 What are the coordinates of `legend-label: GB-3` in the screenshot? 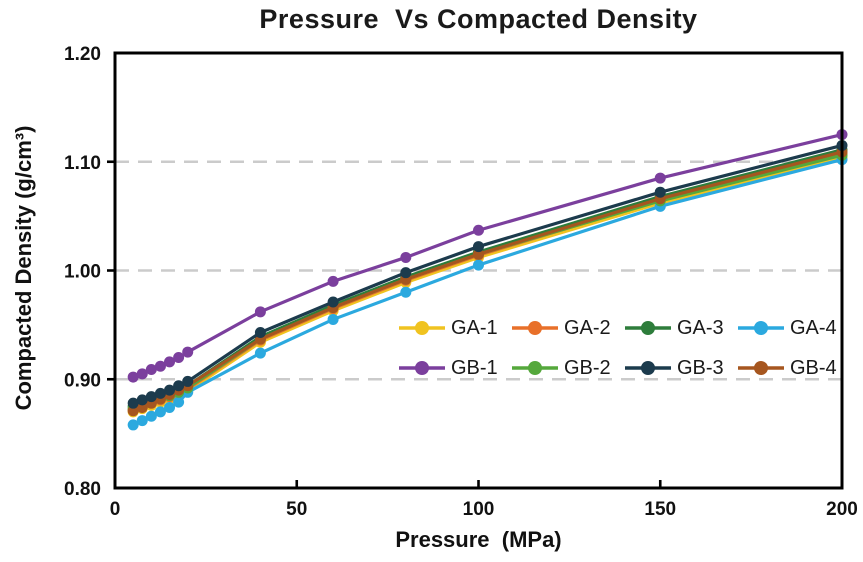 It's located at (700, 367).